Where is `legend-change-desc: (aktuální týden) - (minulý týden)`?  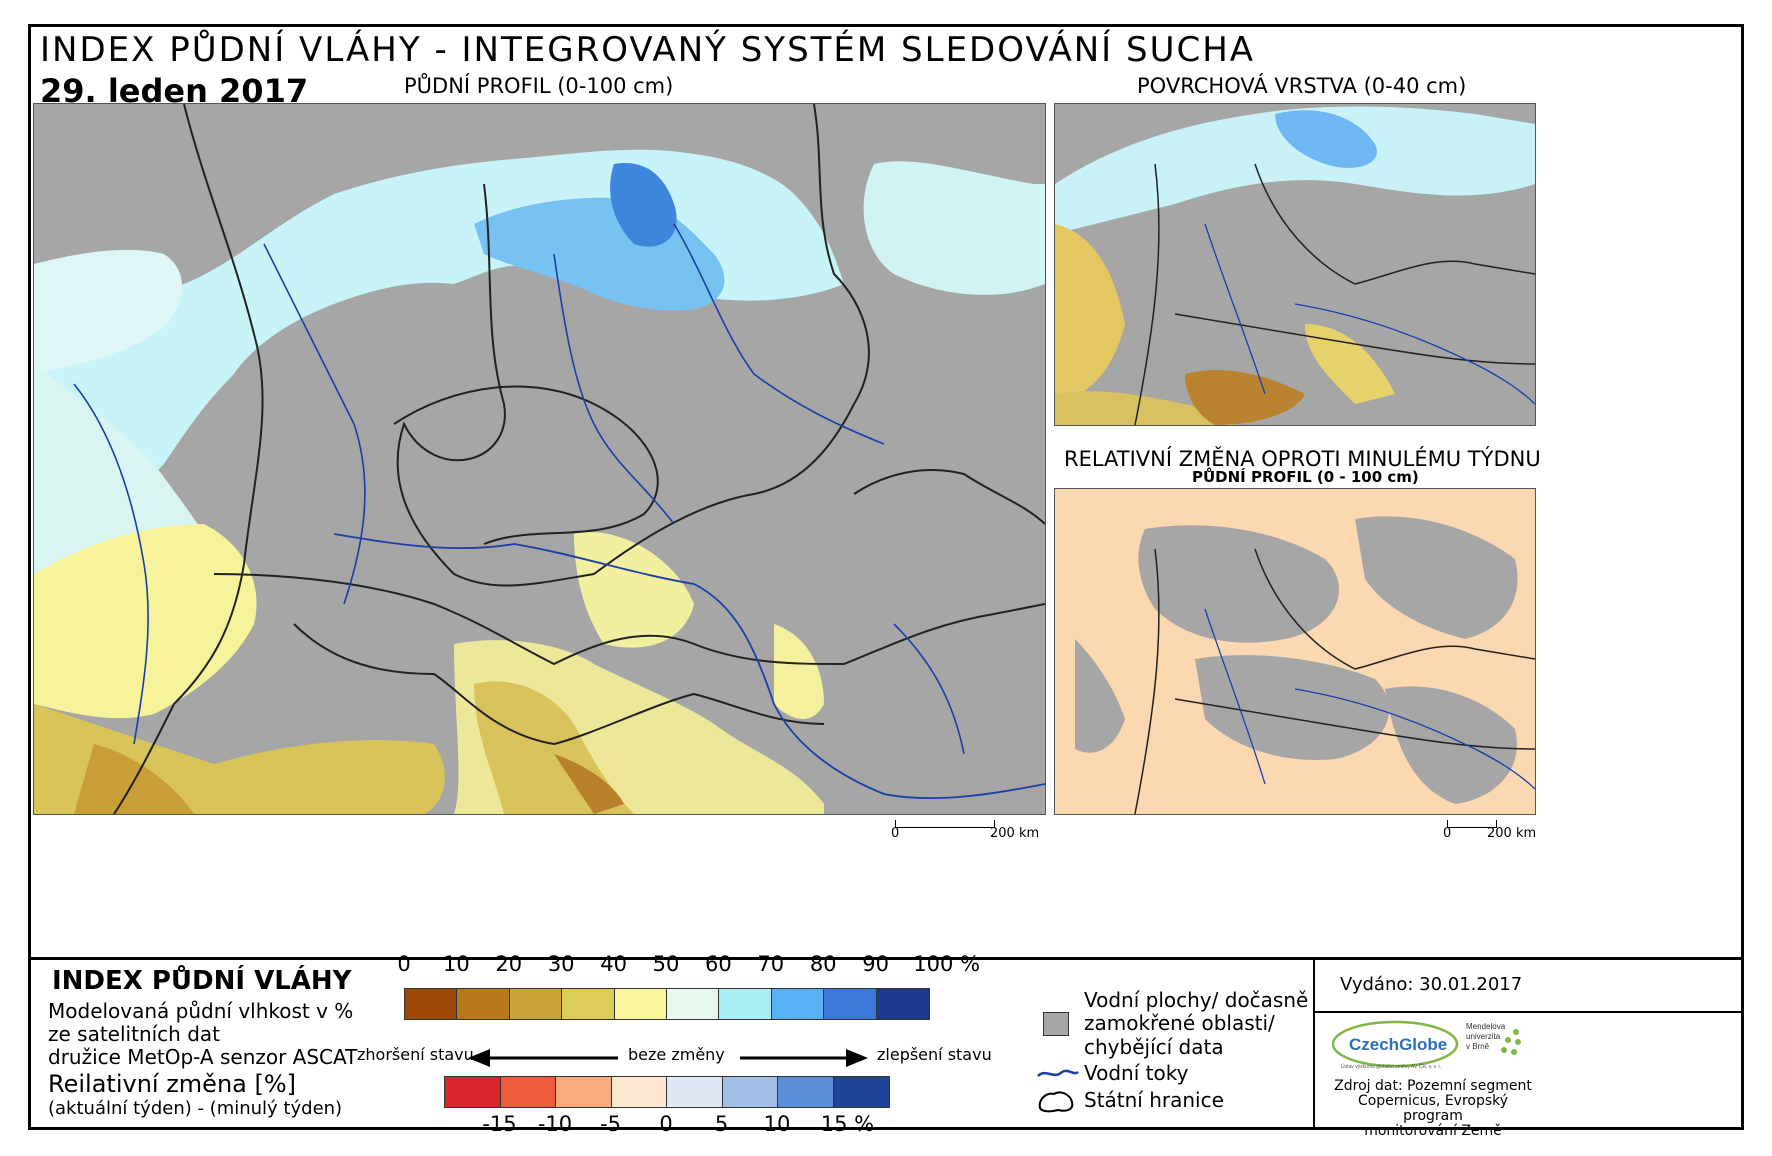
legend-change-desc: (aktuální týden) - (minulý týden) is located at coordinates (195, 1108).